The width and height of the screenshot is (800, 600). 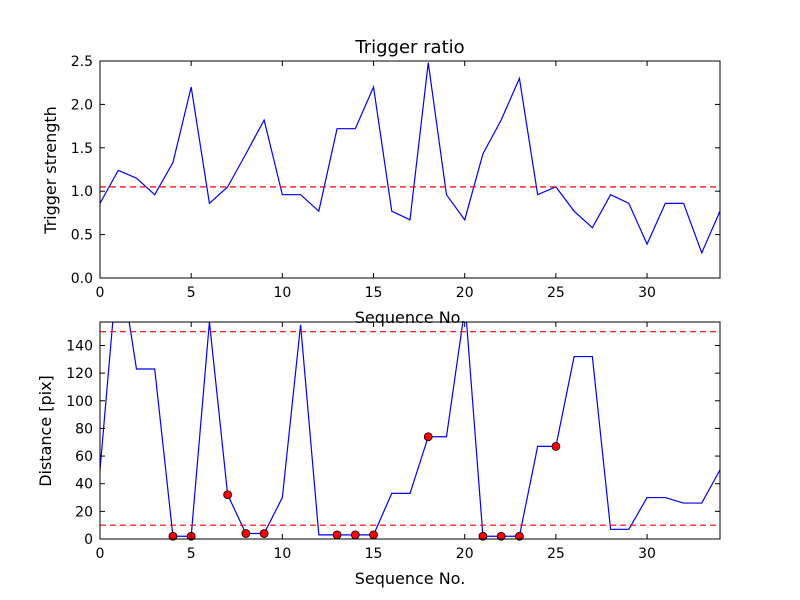 What do you see at coordinates (88, 540) in the screenshot?
I see `y-tick-label: 0` at bounding box center [88, 540].